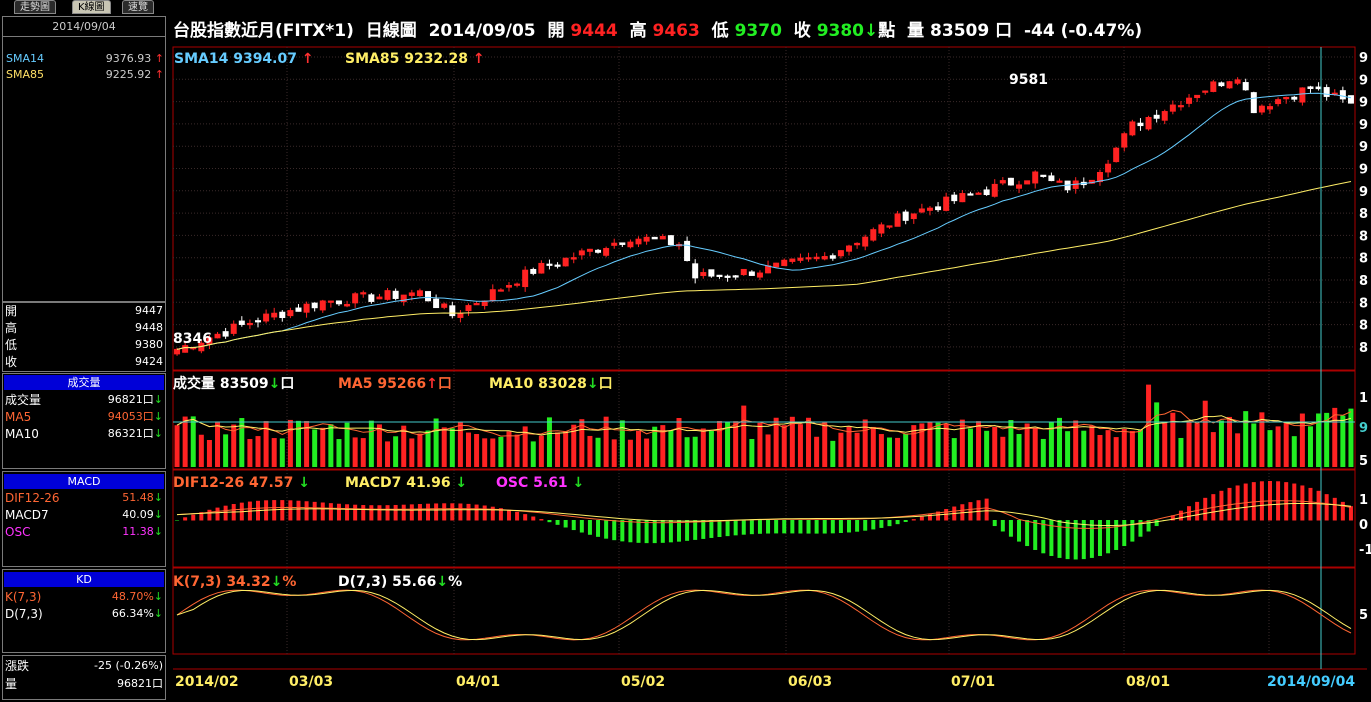  What do you see at coordinates (91, 7) in the screenshot?
I see `tab-kline-chart: K線圖` at bounding box center [91, 7].